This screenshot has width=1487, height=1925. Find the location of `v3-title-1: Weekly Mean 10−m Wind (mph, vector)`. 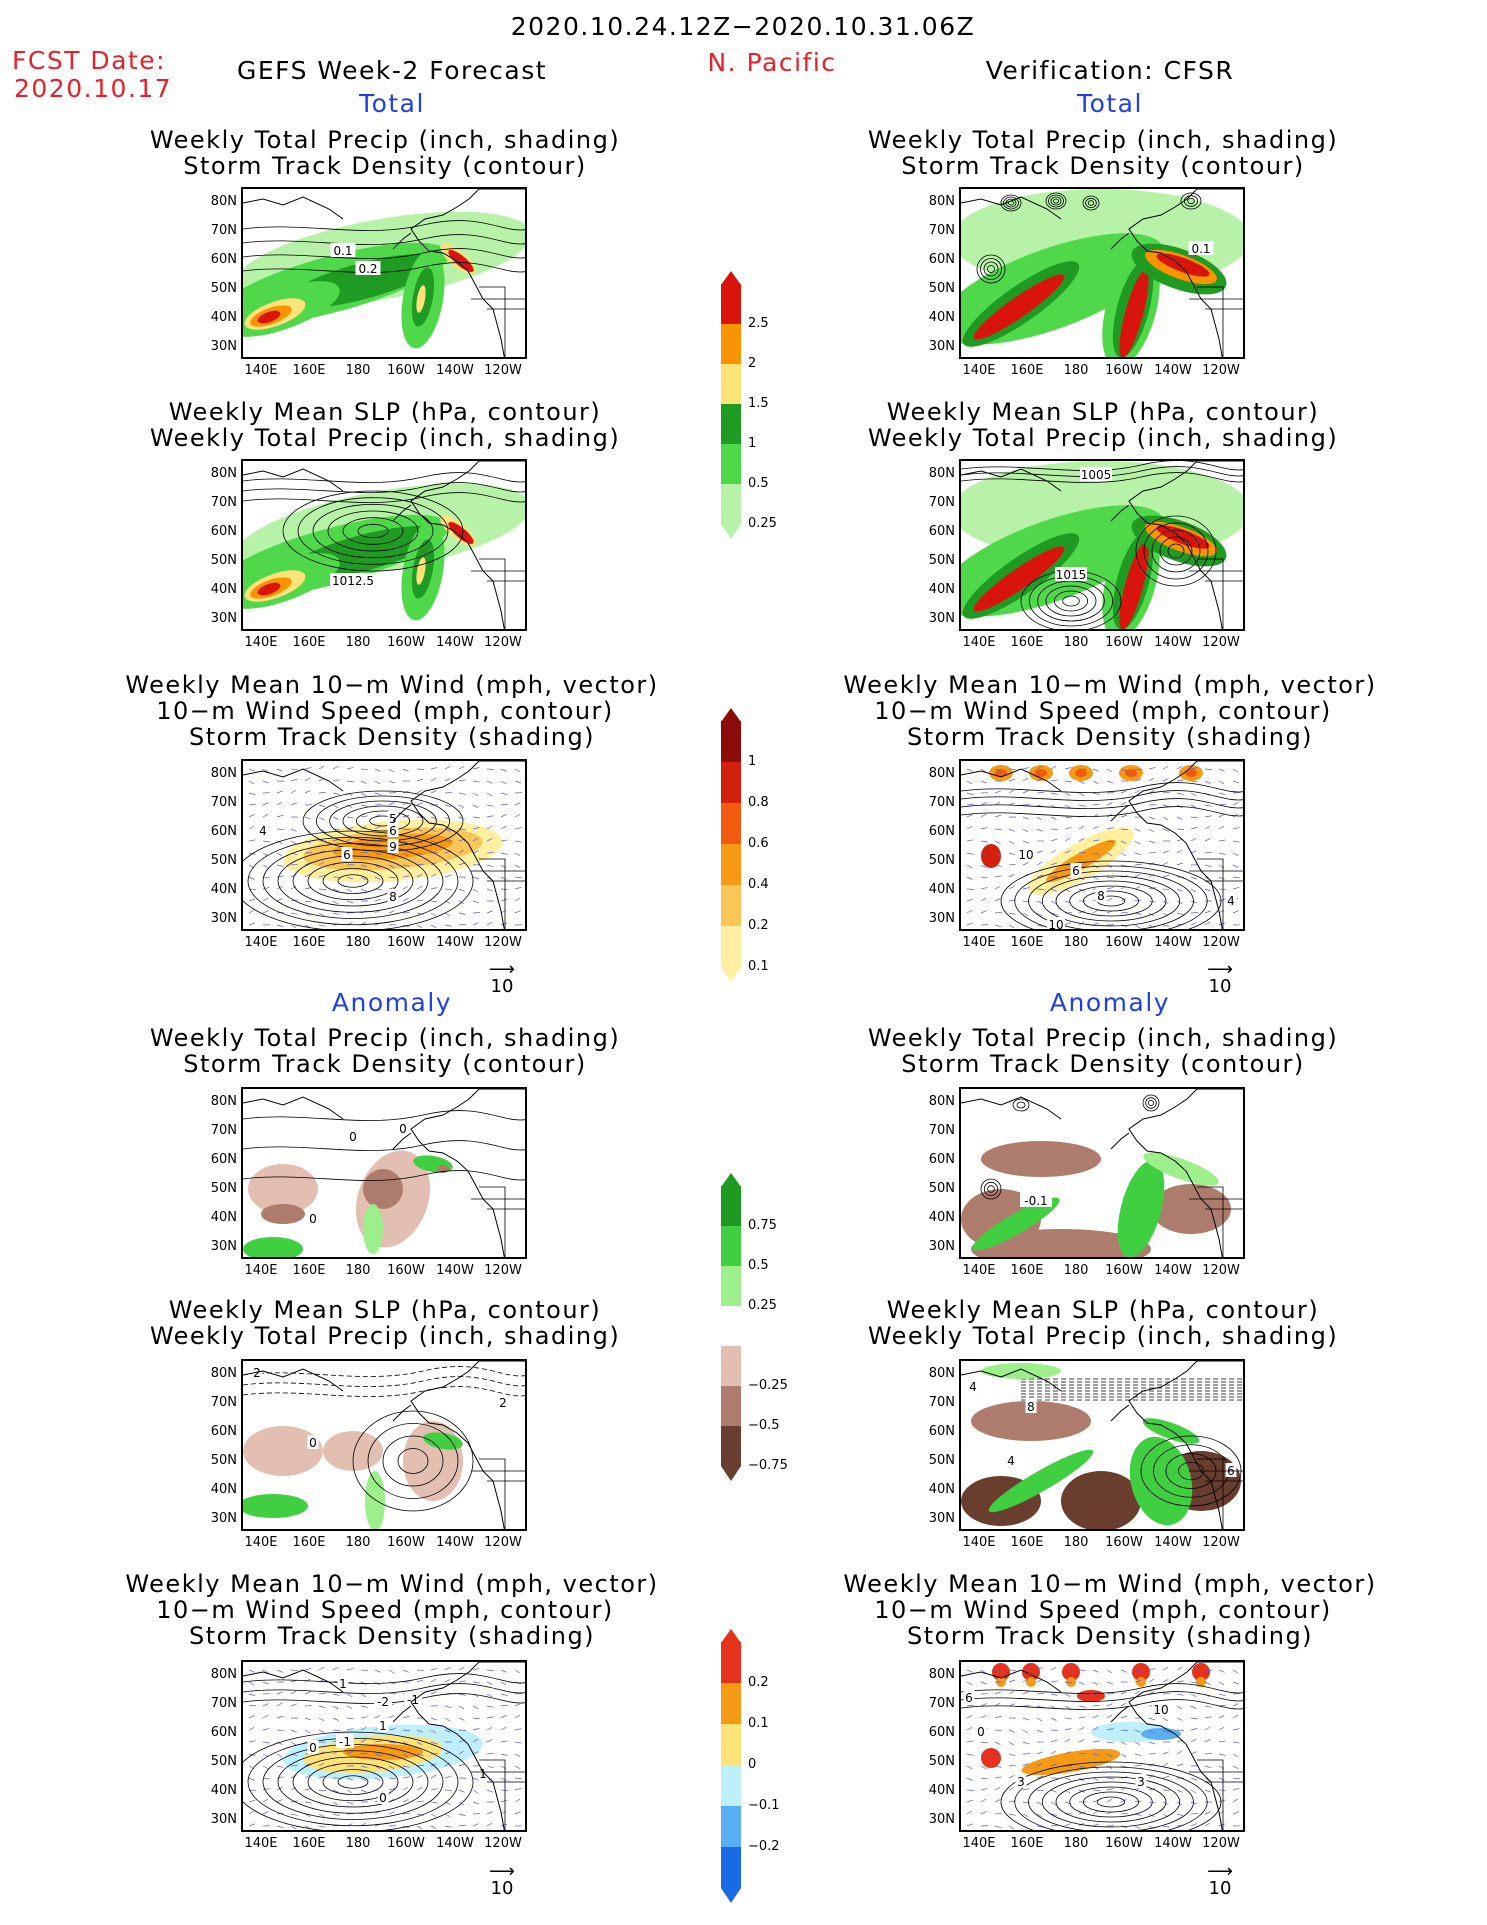

v3-title-1: Weekly Mean 10−m Wind (mph, vector) is located at coordinates (1110, 685).